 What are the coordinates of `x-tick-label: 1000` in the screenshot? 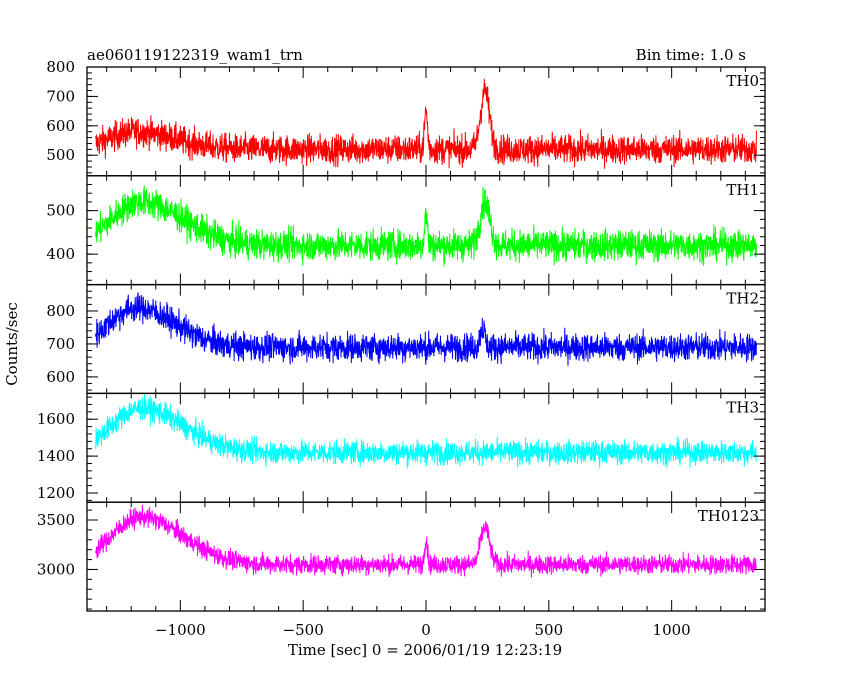 It's located at (672, 630).